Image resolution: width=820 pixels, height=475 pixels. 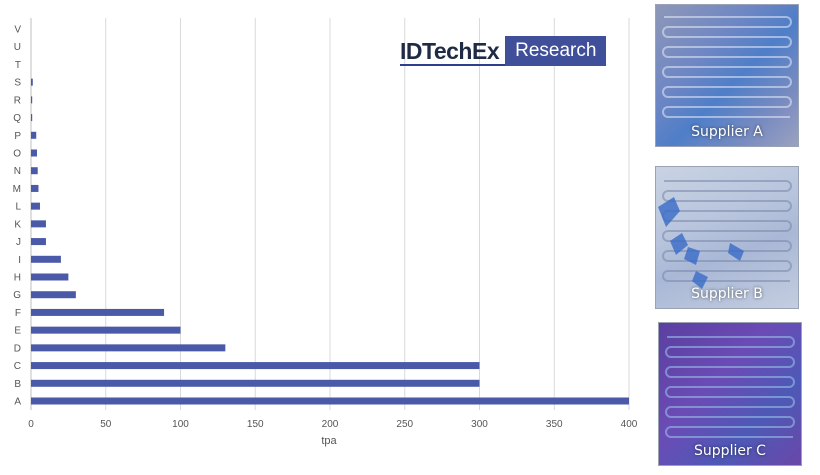 What do you see at coordinates (17, 30) in the screenshot?
I see `y-tick-label: V` at bounding box center [17, 30].